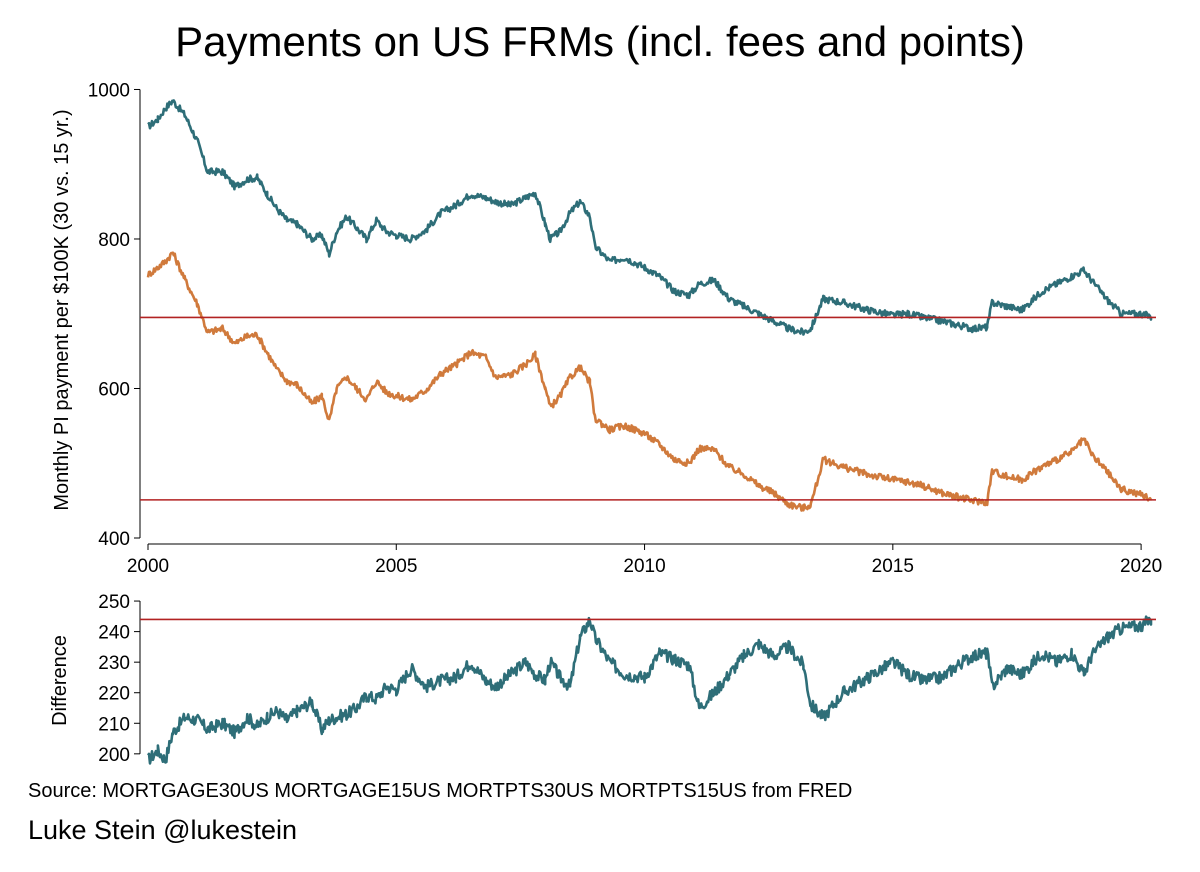 The height and width of the screenshot is (872, 1200). Describe the element at coordinates (114, 602) in the screenshot. I see `y-tick-label: 250` at that location.